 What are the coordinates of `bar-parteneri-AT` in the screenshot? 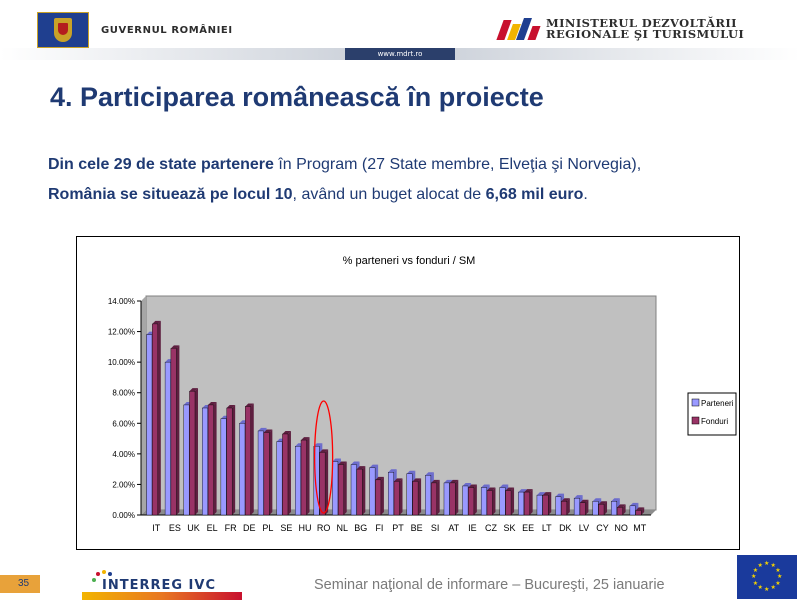 It's located at (446, 499).